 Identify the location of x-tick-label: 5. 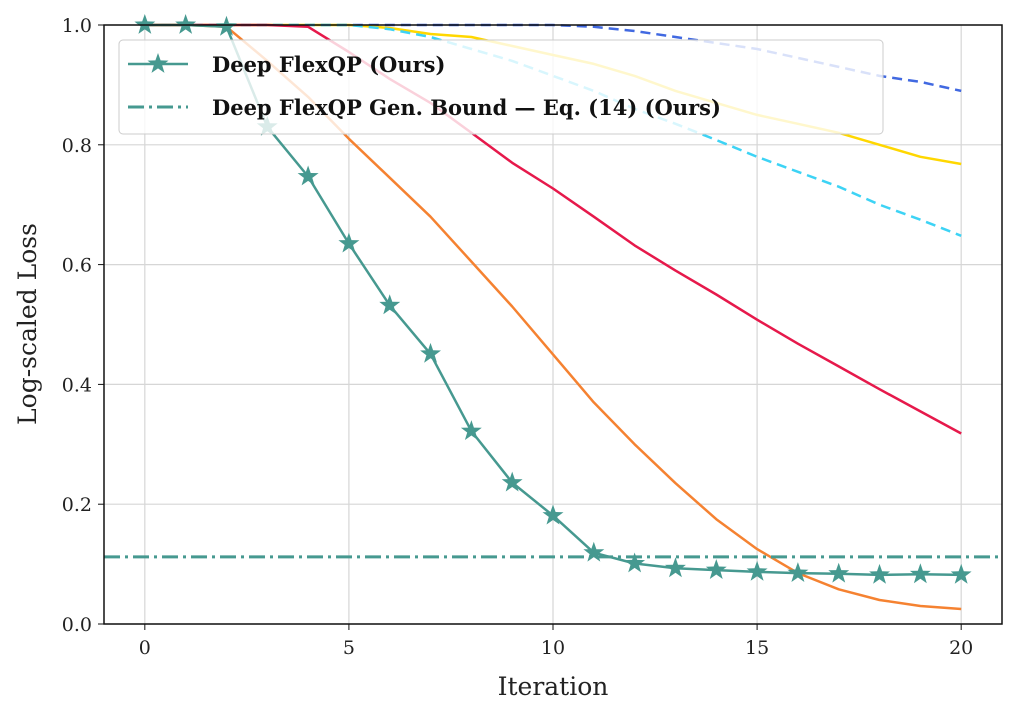
(349, 648).